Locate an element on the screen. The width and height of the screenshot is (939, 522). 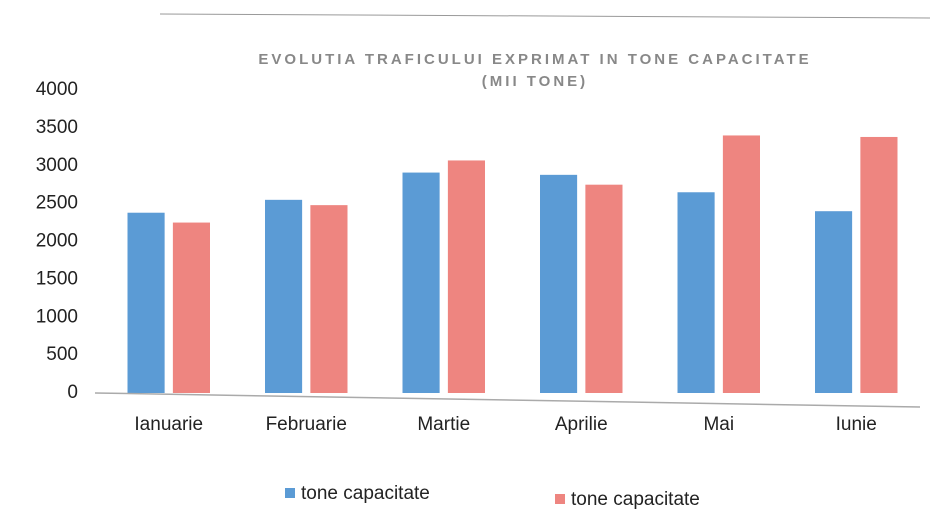
y-tick-label: 0 is located at coordinates (72, 392).